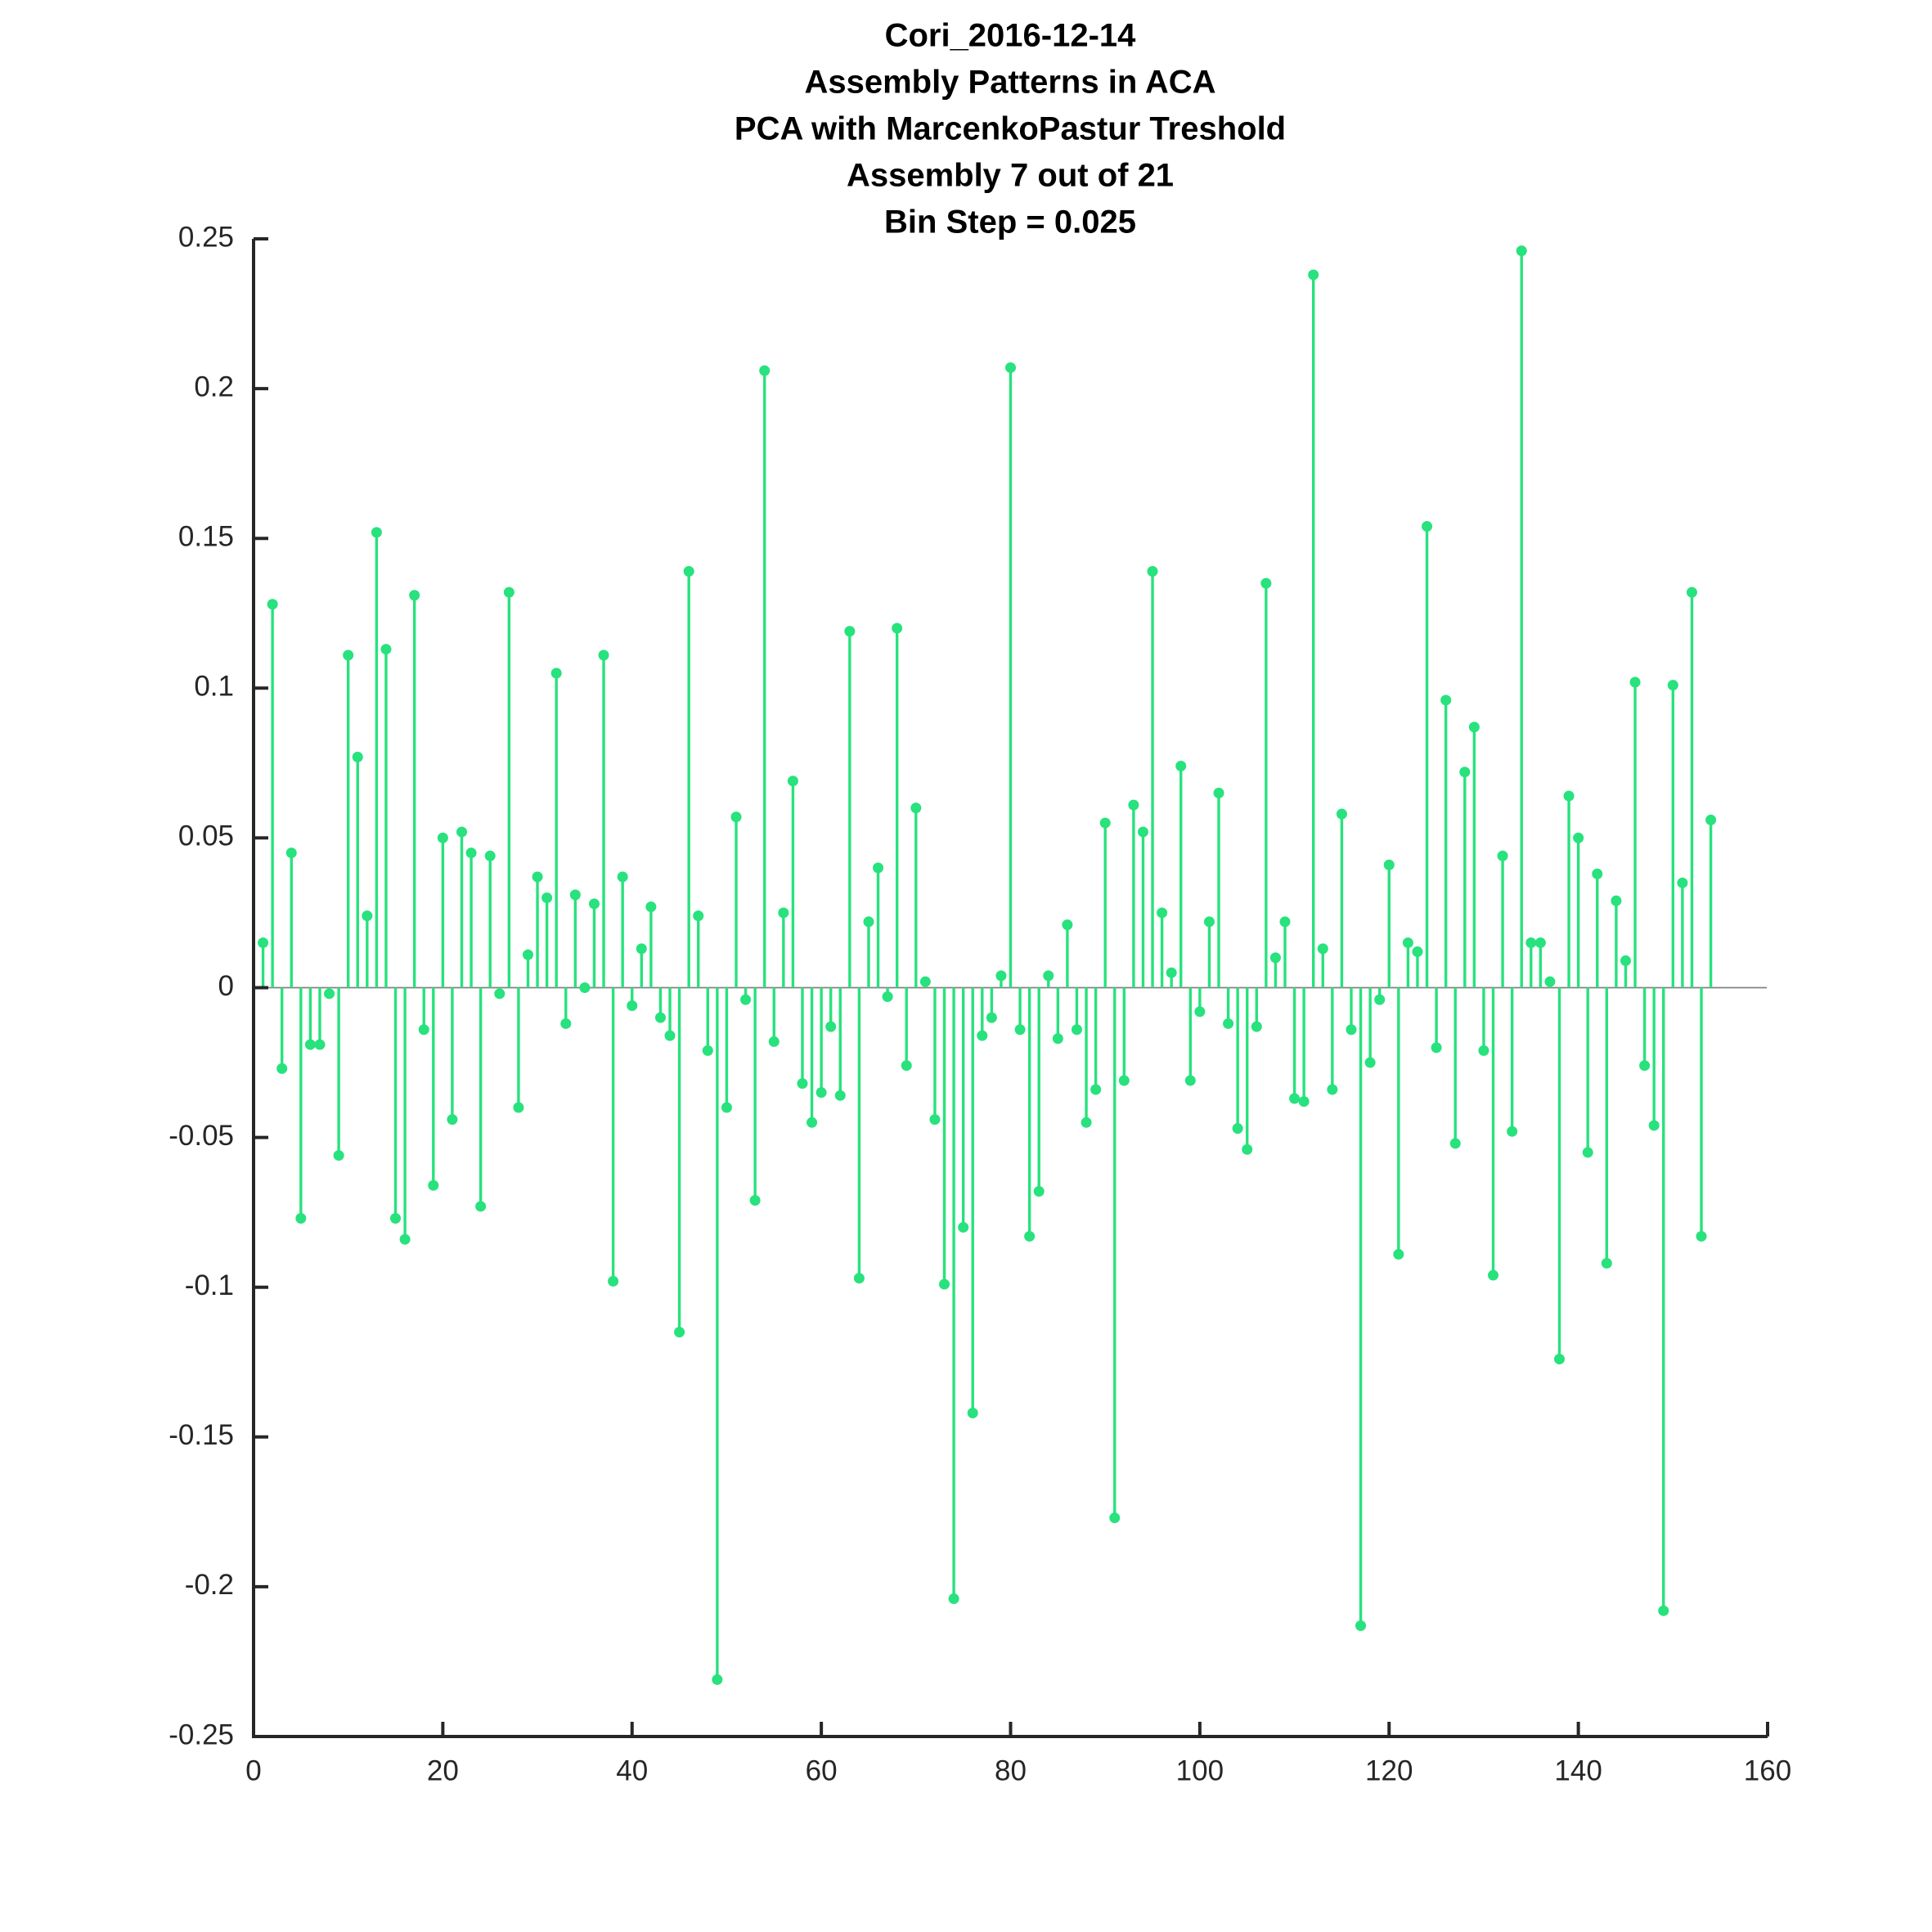  What do you see at coordinates (206, 836) in the screenshot?
I see `y-tick-label: 0.05` at bounding box center [206, 836].